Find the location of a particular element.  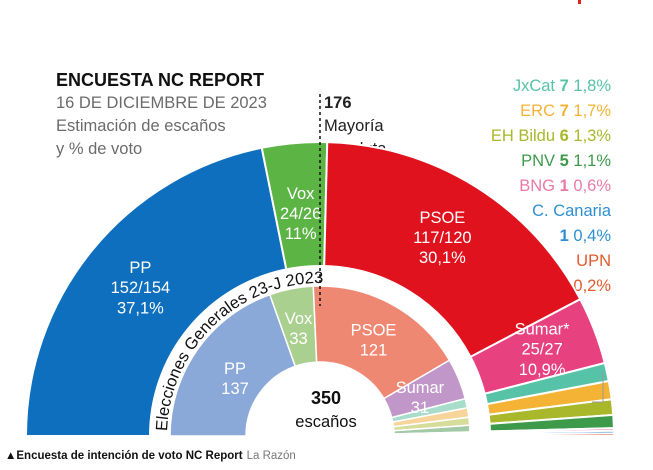

label-pp: PP 152/154 37,1% is located at coordinates (141, 288).